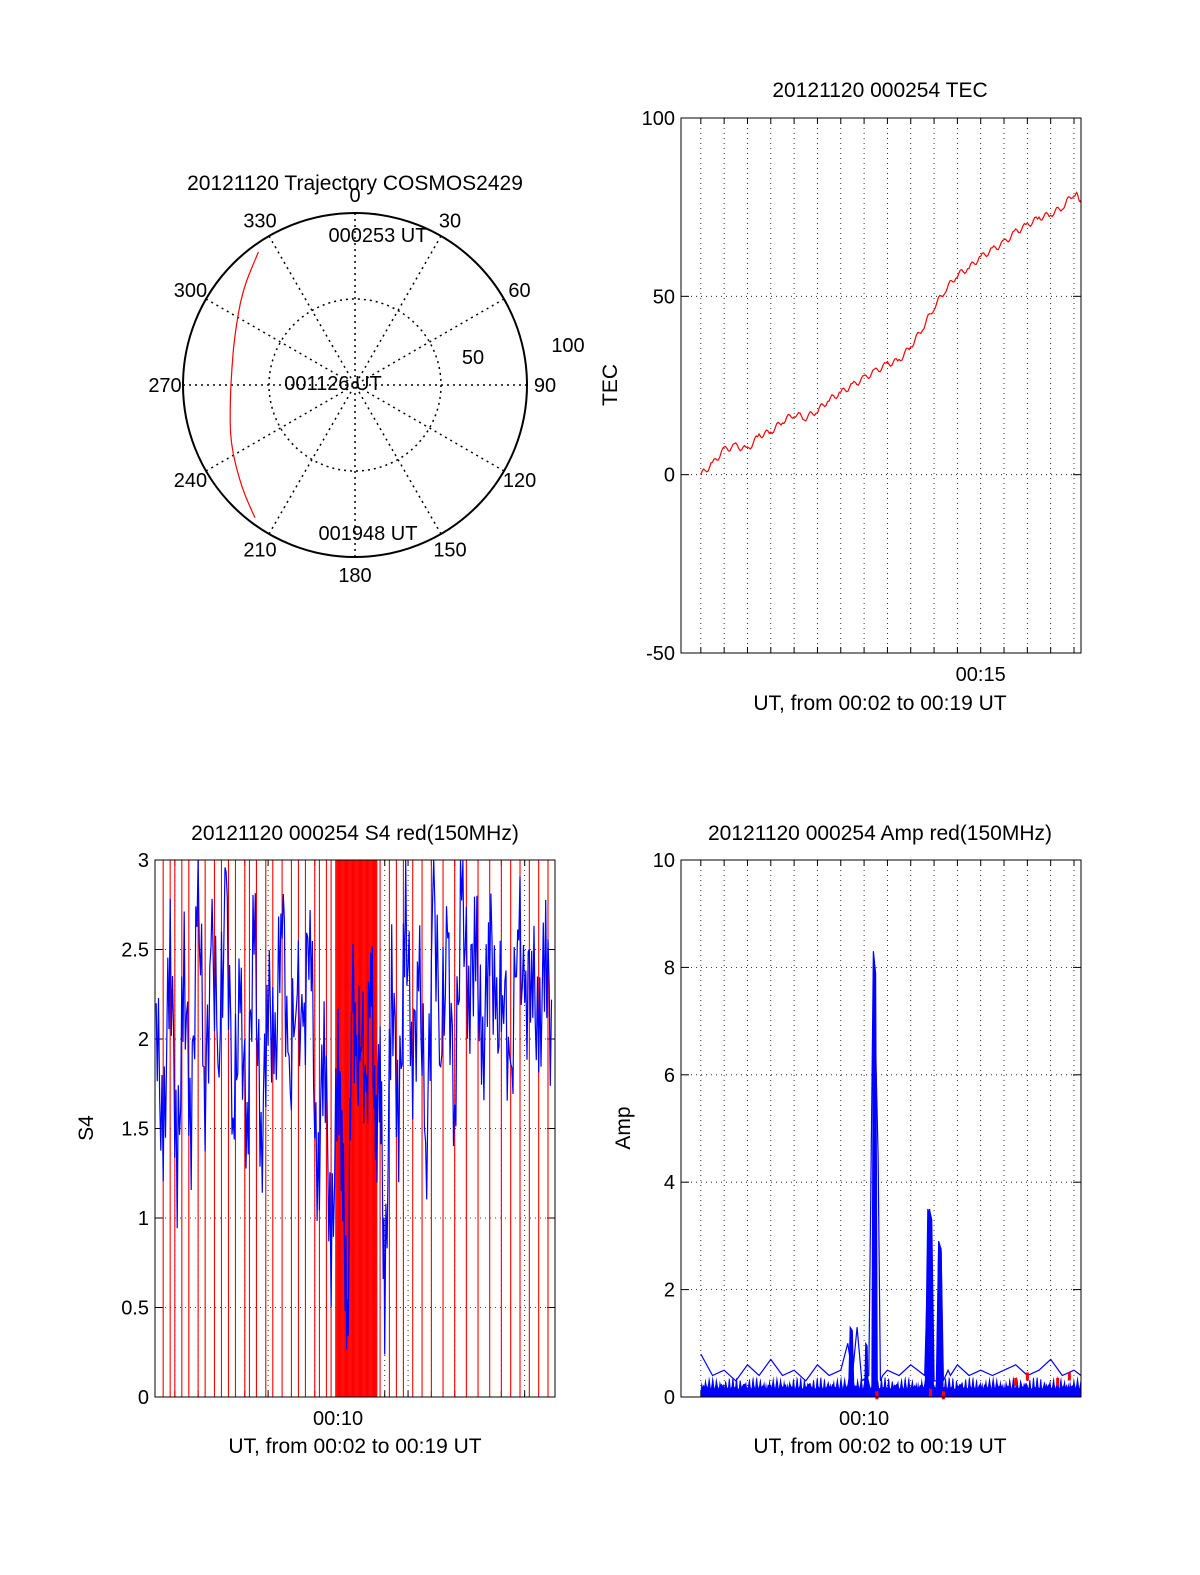 The width and height of the screenshot is (1200, 1575). I want to click on tec-xtick-label: 00:15, so click(981, 675).